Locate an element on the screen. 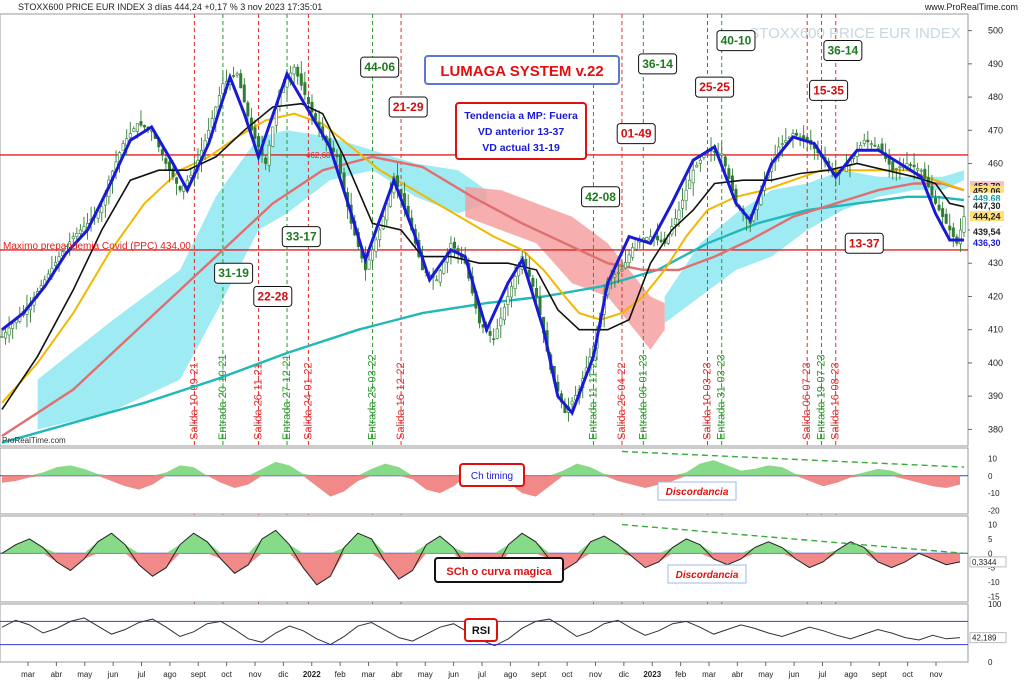 Image resolution: width=1024 pixels, height=683 pixels. sch-last-bg is located at coordinates (988, 562).